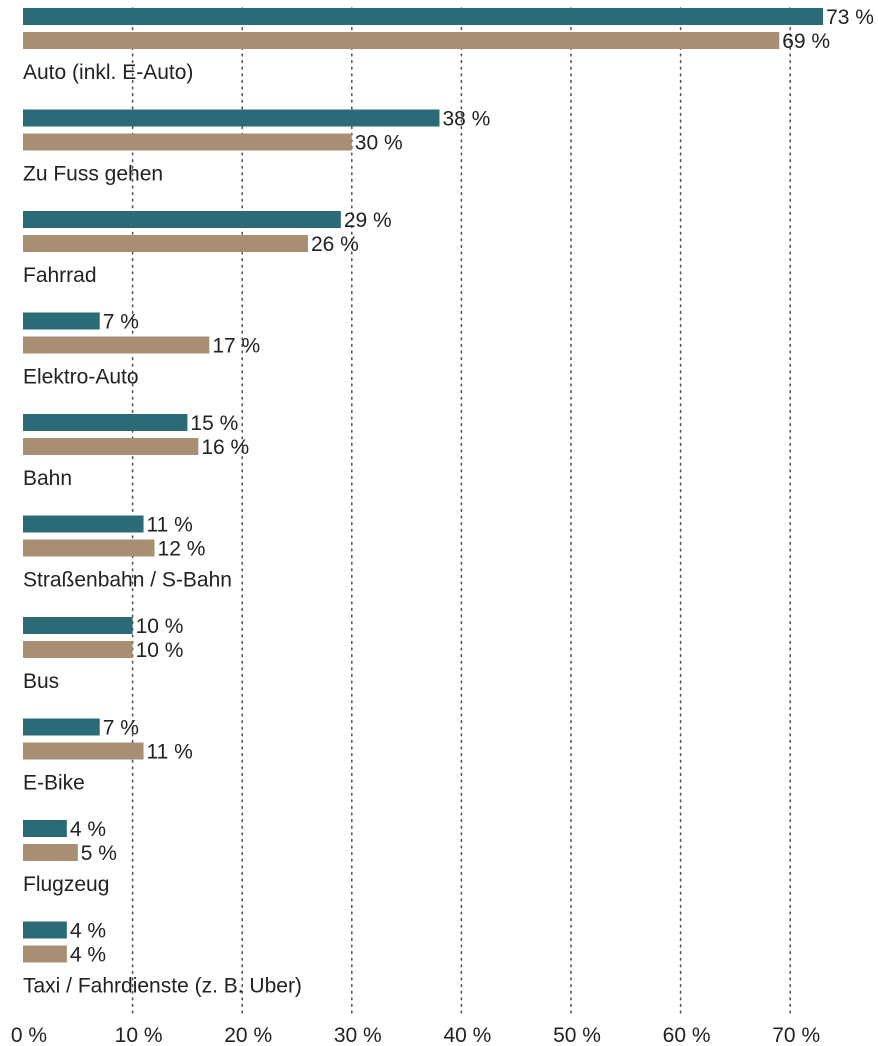  What do you see at coordinates (99, 853) in the screenshot?
I see `value-label-b-8: 5 %` at bounding box center [99, 853].